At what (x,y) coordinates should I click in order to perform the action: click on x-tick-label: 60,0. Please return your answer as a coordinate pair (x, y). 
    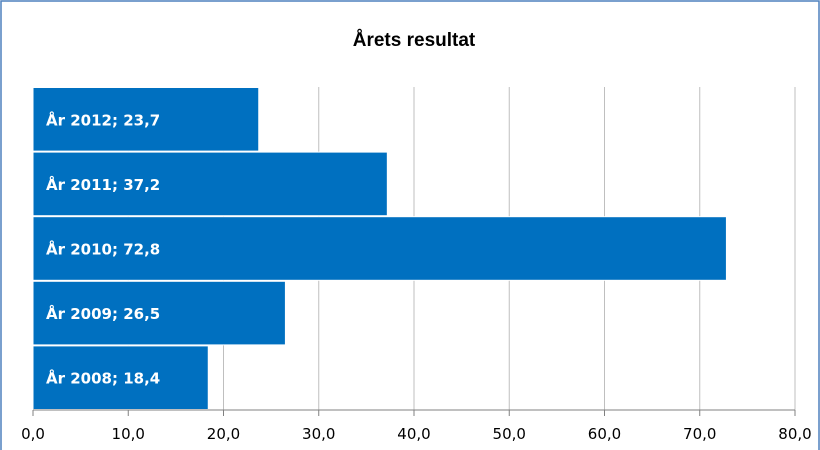
    Looking at the image, I should click on (604, 434).